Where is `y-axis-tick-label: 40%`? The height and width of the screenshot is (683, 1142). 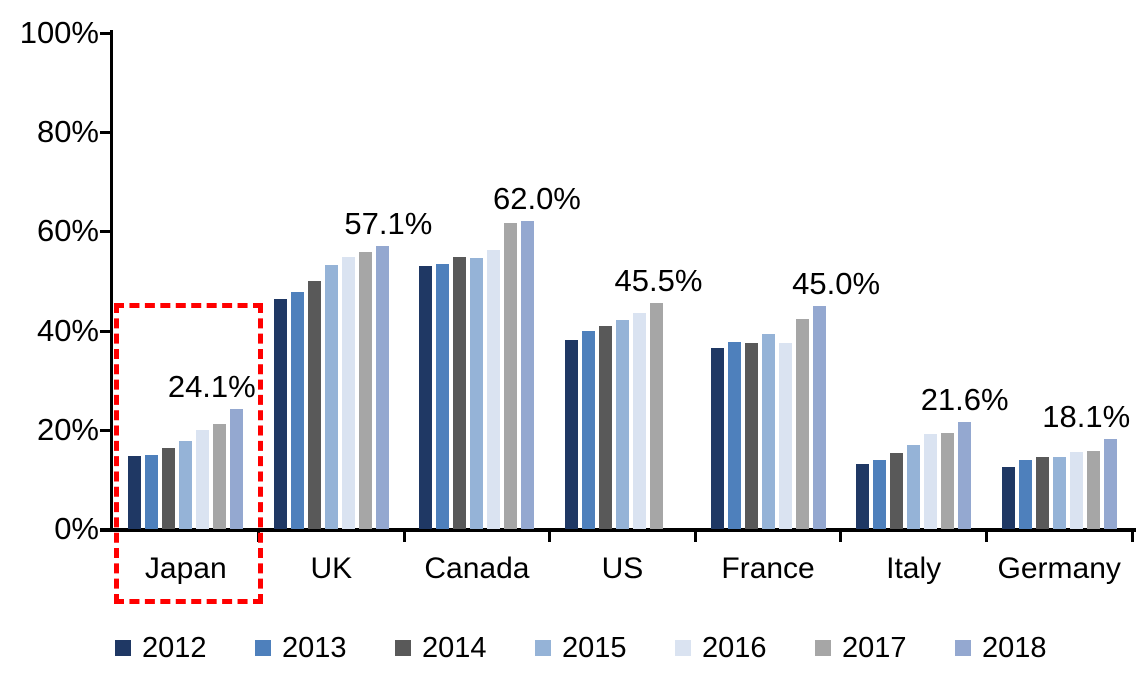 y-axis-tick-label: 40% is located at coordinates (67, 330).